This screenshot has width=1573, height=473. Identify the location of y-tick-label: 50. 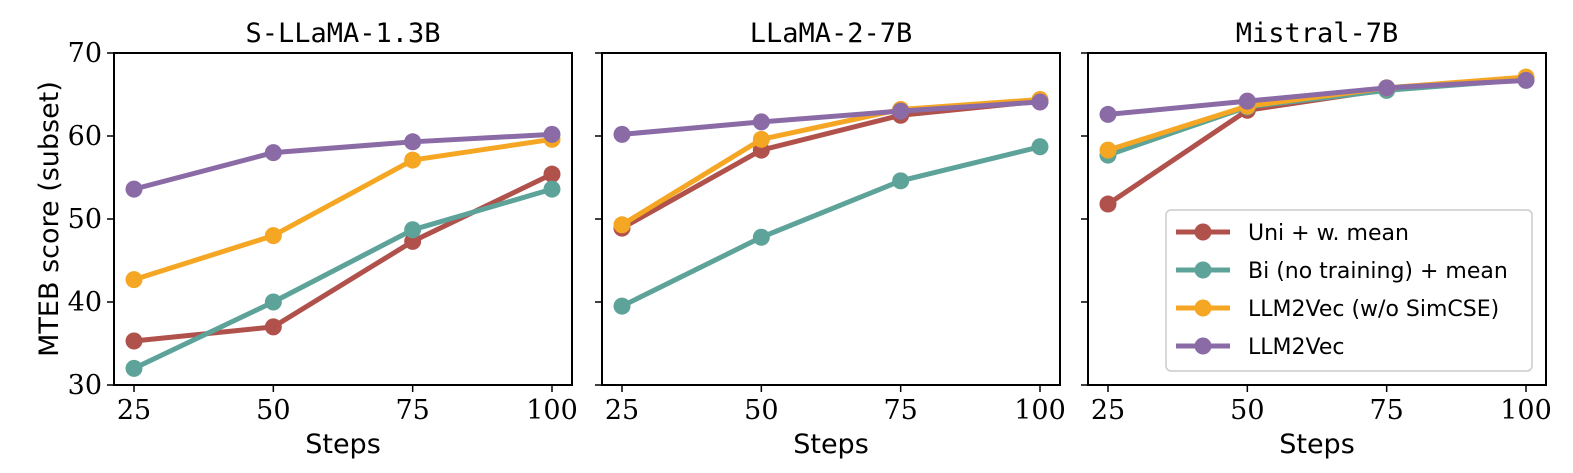
(85, 219).